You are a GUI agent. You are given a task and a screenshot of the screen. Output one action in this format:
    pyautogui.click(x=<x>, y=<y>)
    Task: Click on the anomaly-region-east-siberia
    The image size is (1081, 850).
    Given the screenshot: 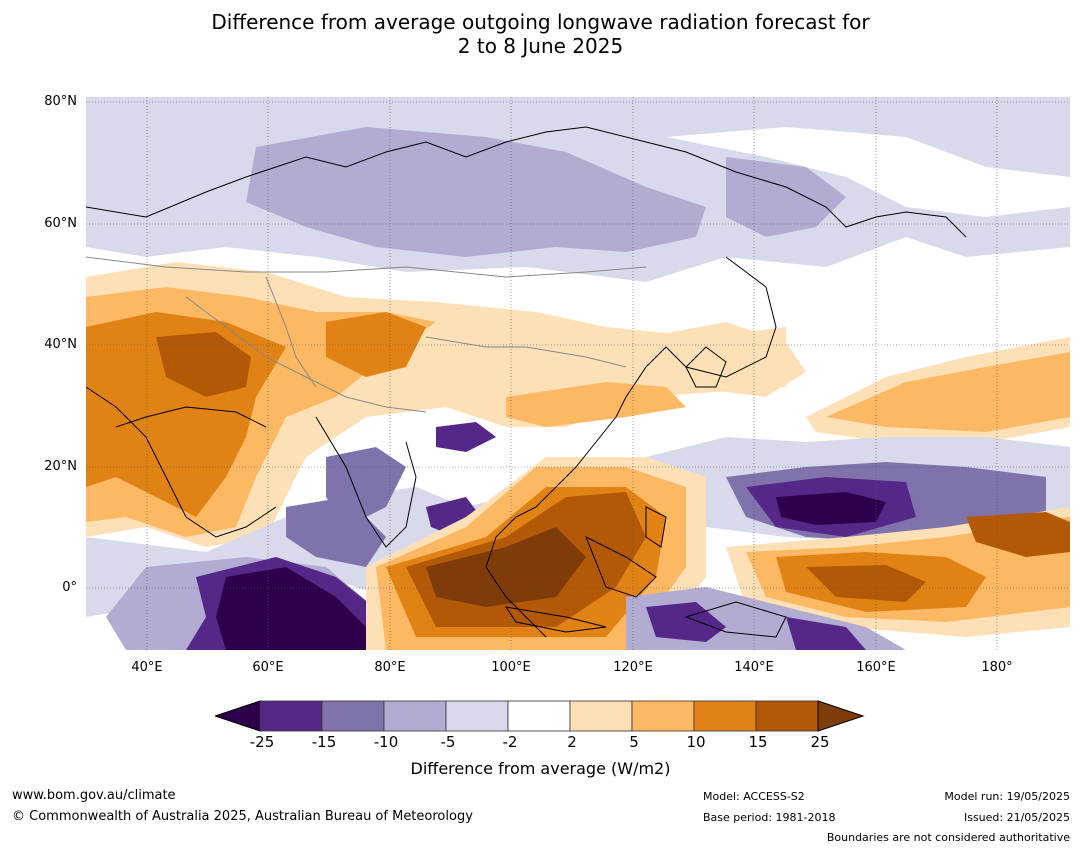 What is the action you would take?
    pyautogui.click(x=786, y=197)
    